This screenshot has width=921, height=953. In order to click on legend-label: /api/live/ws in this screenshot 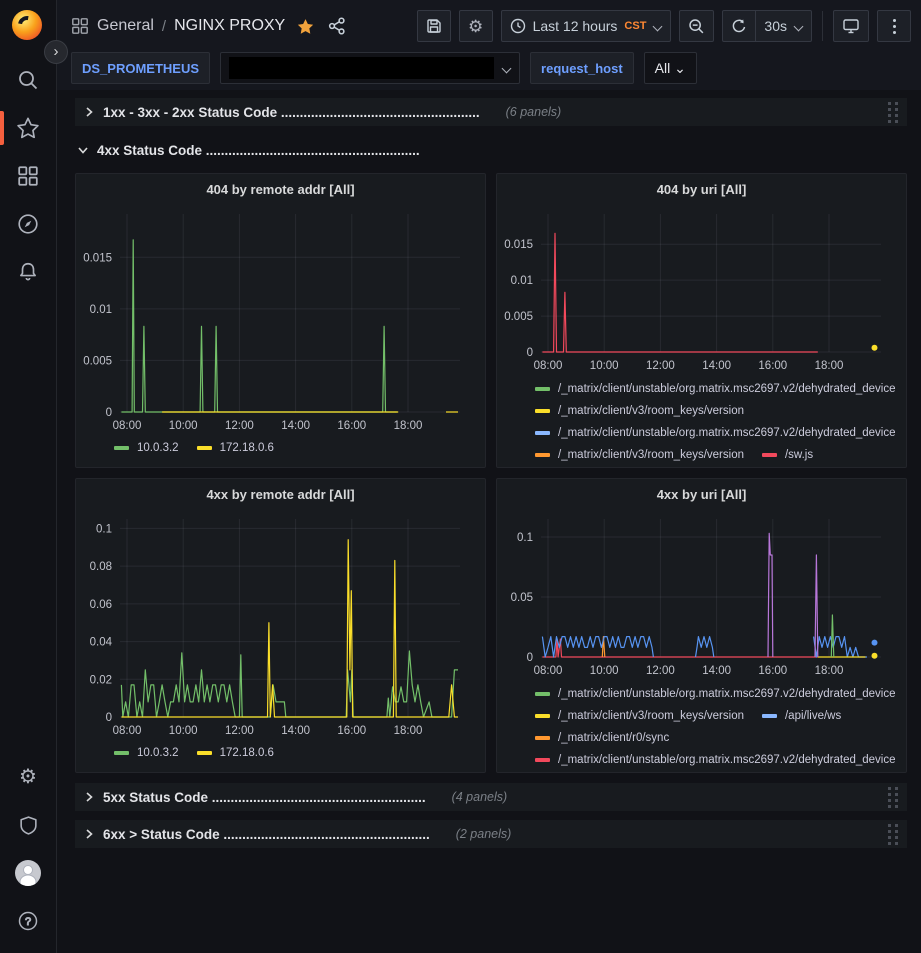, I will do `click(813, 716)`.